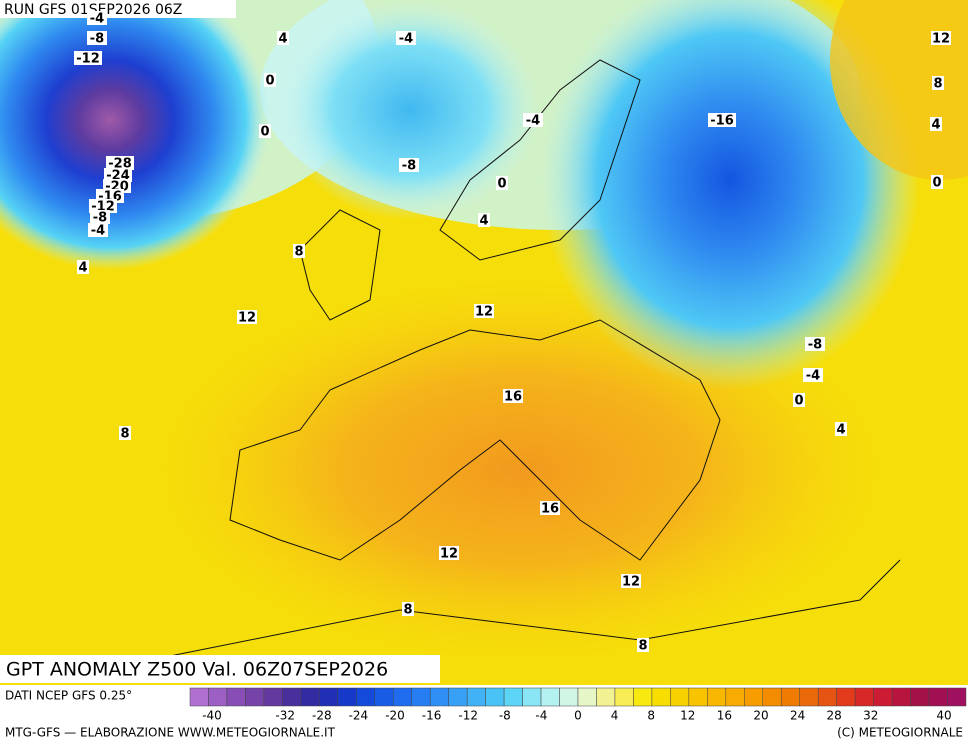  I want to click on copyright: (C) METEOGIORNALE, so click(900, 733).